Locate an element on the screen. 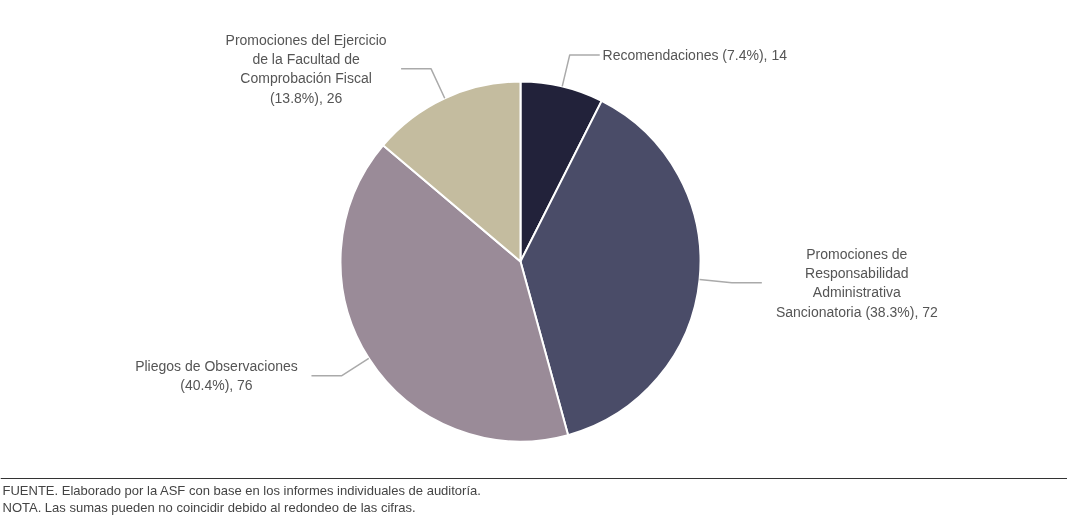 The image size is (1067, 516). slice-label: Promociones de Responsabilidad Administrativa Sancionatoria (38.3%), 72 is located at coordinates (856, 282).